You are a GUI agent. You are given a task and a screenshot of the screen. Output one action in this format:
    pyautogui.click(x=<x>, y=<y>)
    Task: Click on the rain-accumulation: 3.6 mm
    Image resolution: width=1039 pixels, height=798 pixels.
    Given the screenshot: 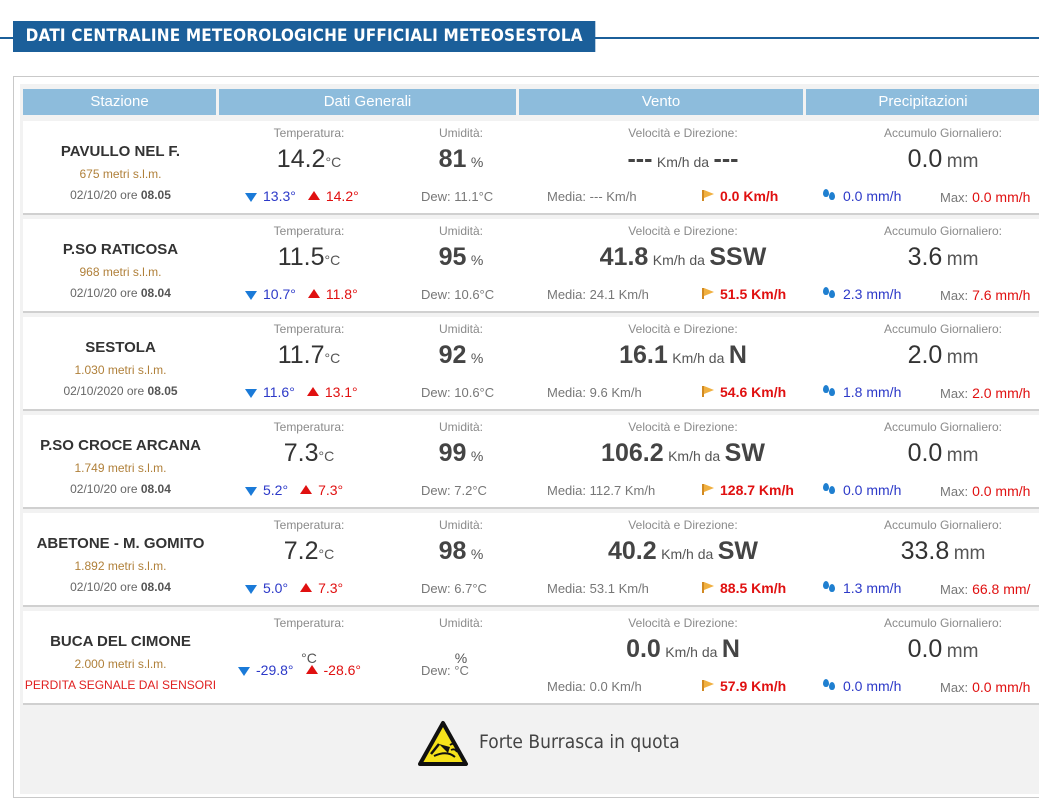 What is the action you would take?
    pyautogui.click(x=943, y=257)
    